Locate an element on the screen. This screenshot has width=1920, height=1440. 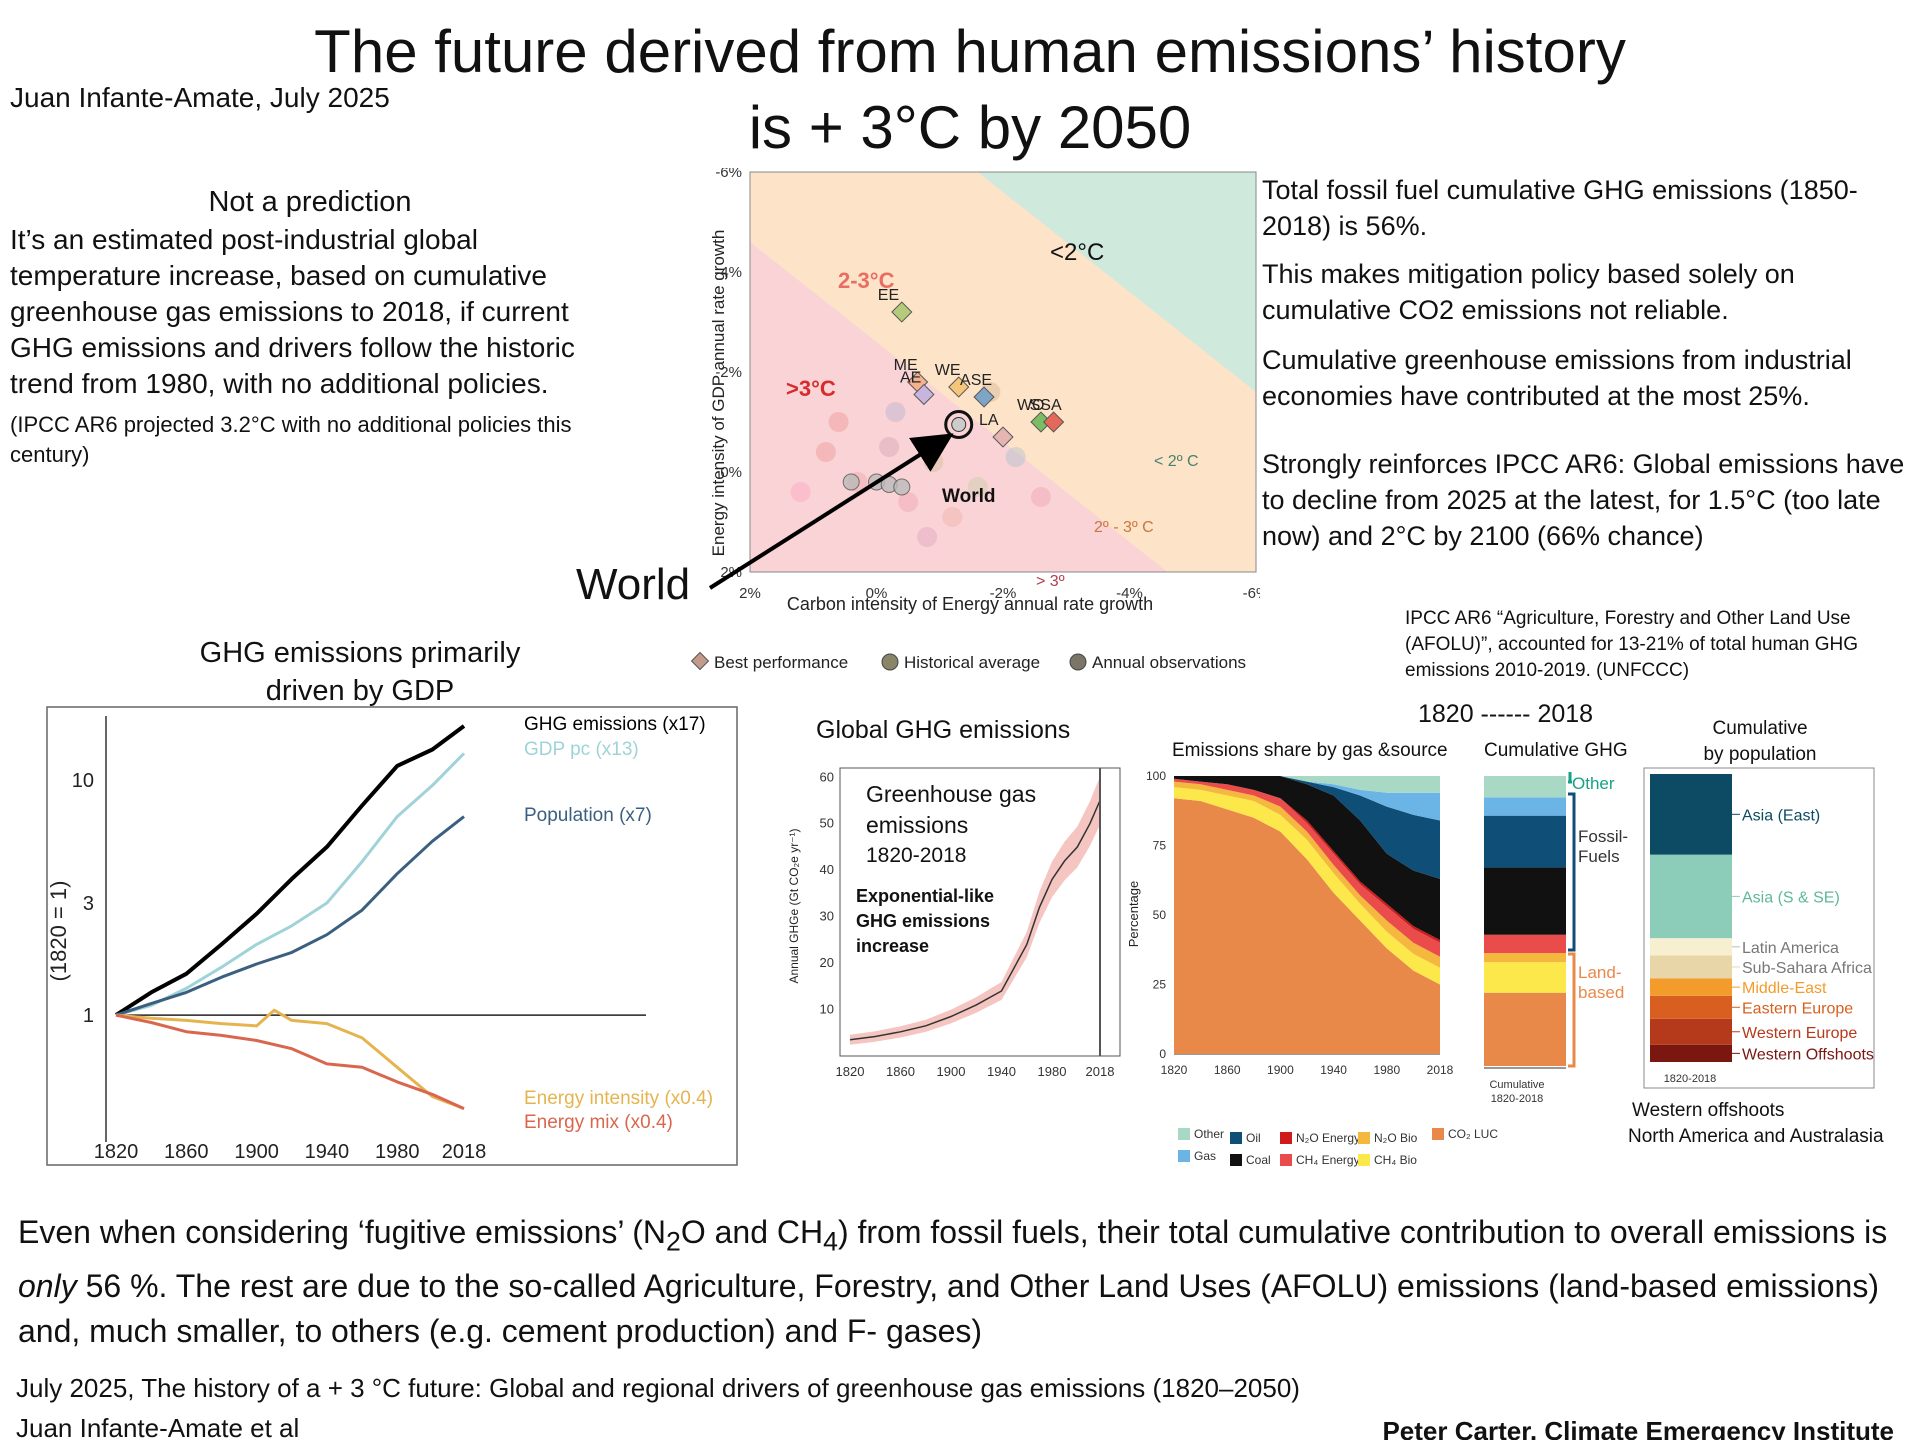
ghg-gdp-axes: 1 3 10 1820 1860 1900 1940 1980 2018 is located at coordinates (359, 939).